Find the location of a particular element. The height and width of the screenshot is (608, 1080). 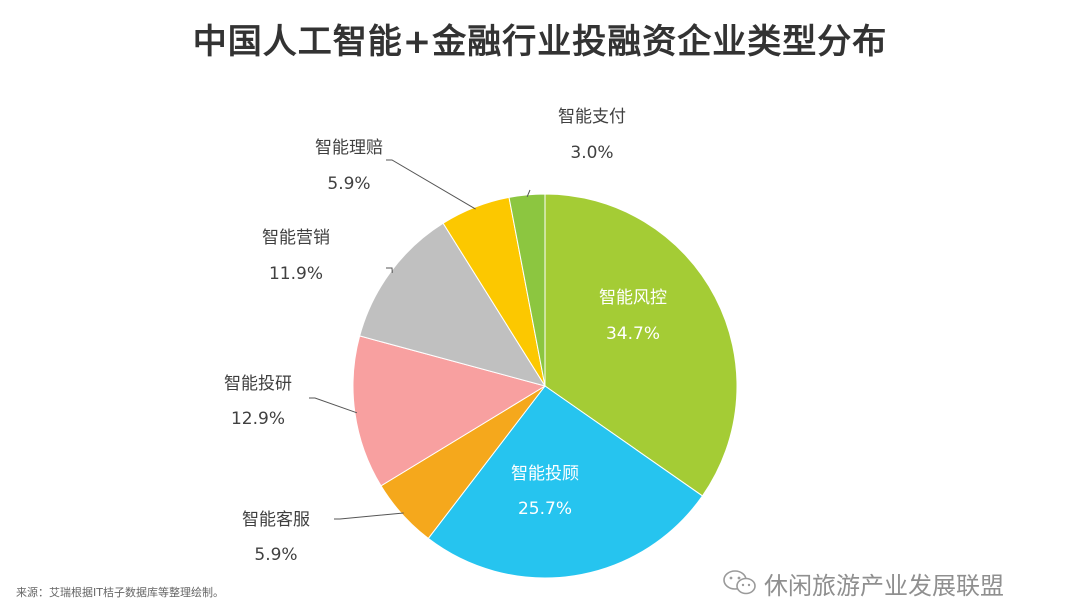

watermark-text: 休闲旅游产业发展联盟 is located at coordinates (884, 585).